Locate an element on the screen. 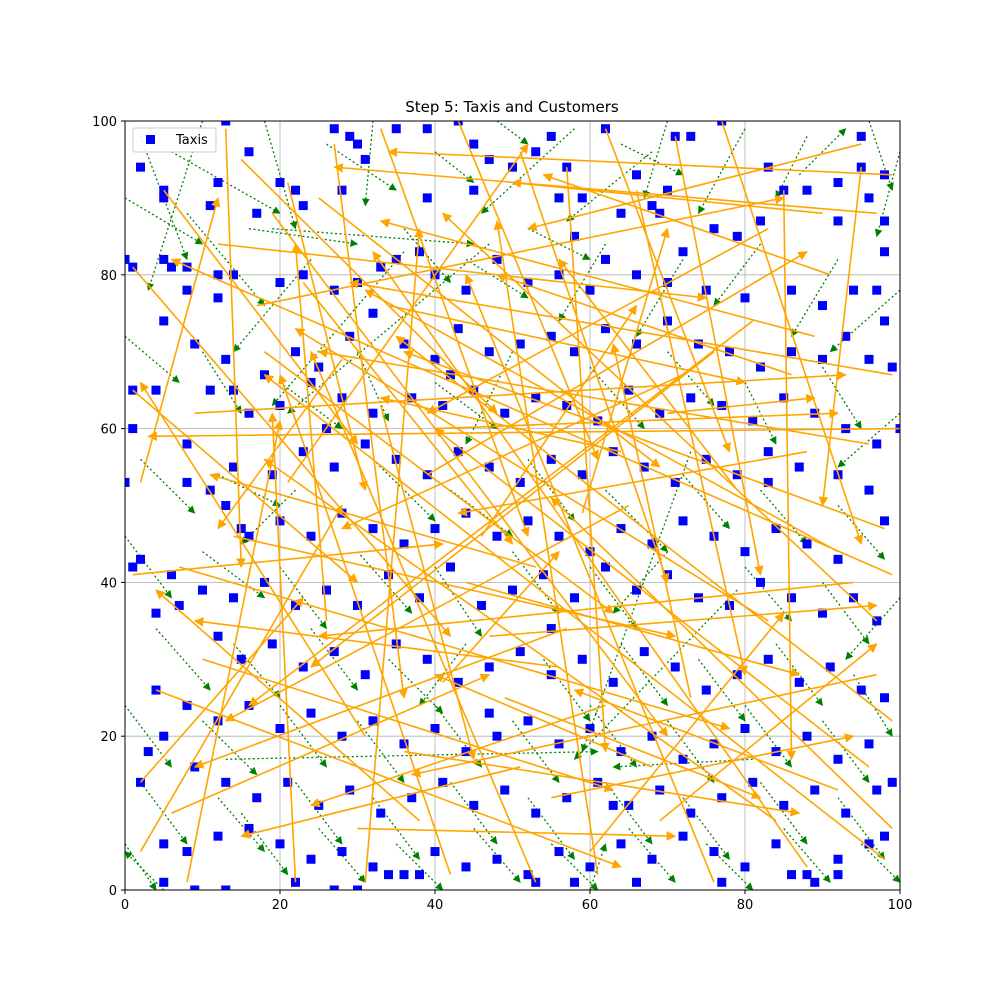 The height and width of the screenshot is (1004, 1000). chart-title: Step 5: Taxis and Customers is located at coordinates (512, 107).